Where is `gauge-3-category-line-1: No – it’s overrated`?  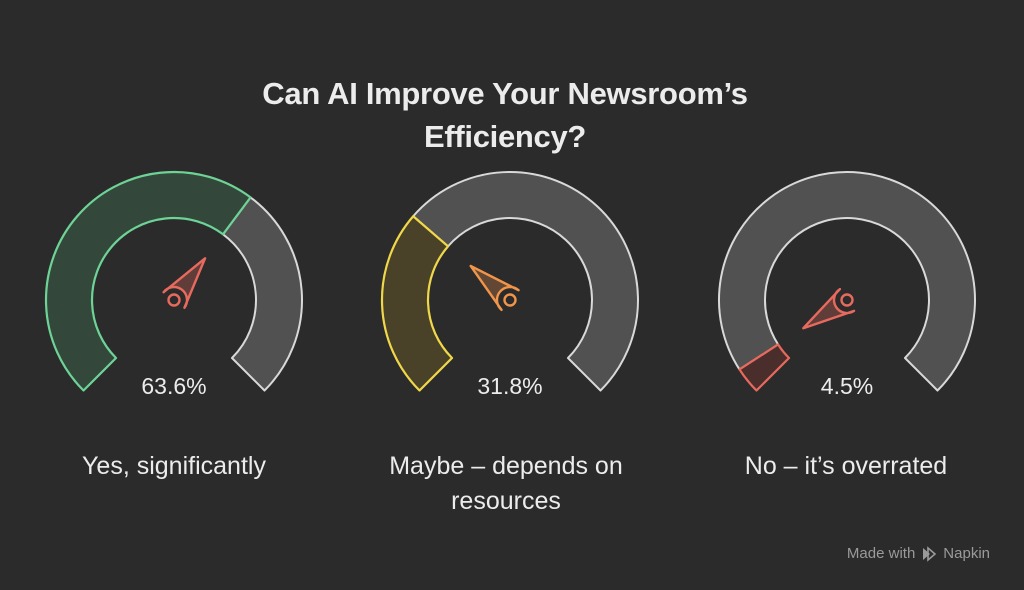 gauge-3-category-line-1: No – it’s overrated is located at coordinates (846, 466).